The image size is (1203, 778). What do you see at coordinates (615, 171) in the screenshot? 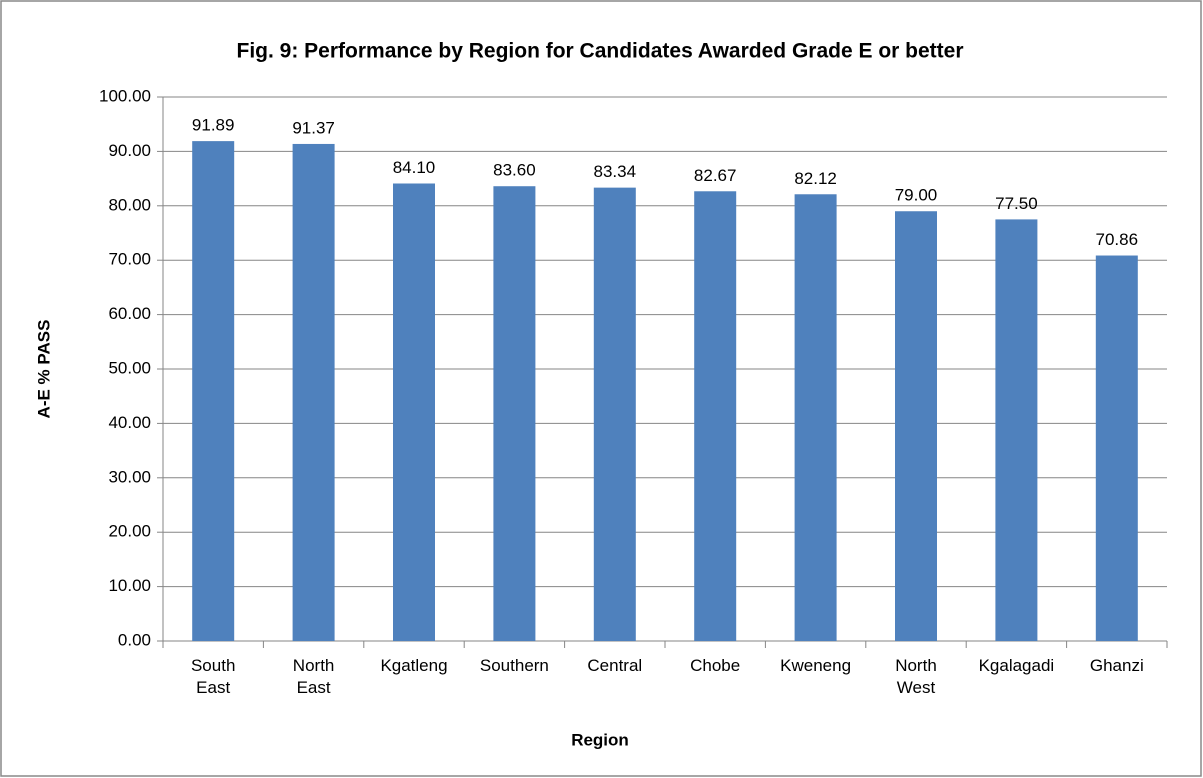
I see `data-label: 83.34` at bounding box center [615, 171].